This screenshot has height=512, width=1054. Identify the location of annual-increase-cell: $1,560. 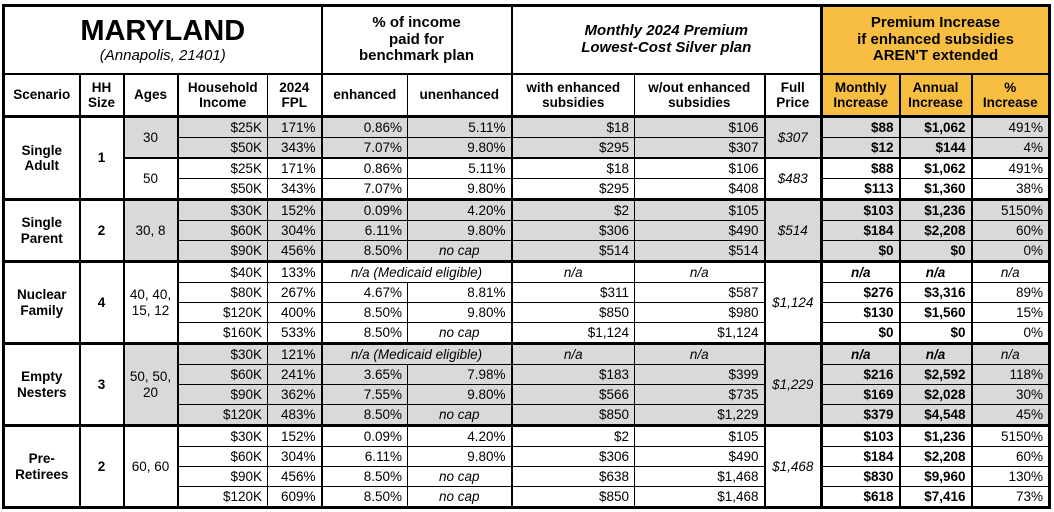
(936, 312).